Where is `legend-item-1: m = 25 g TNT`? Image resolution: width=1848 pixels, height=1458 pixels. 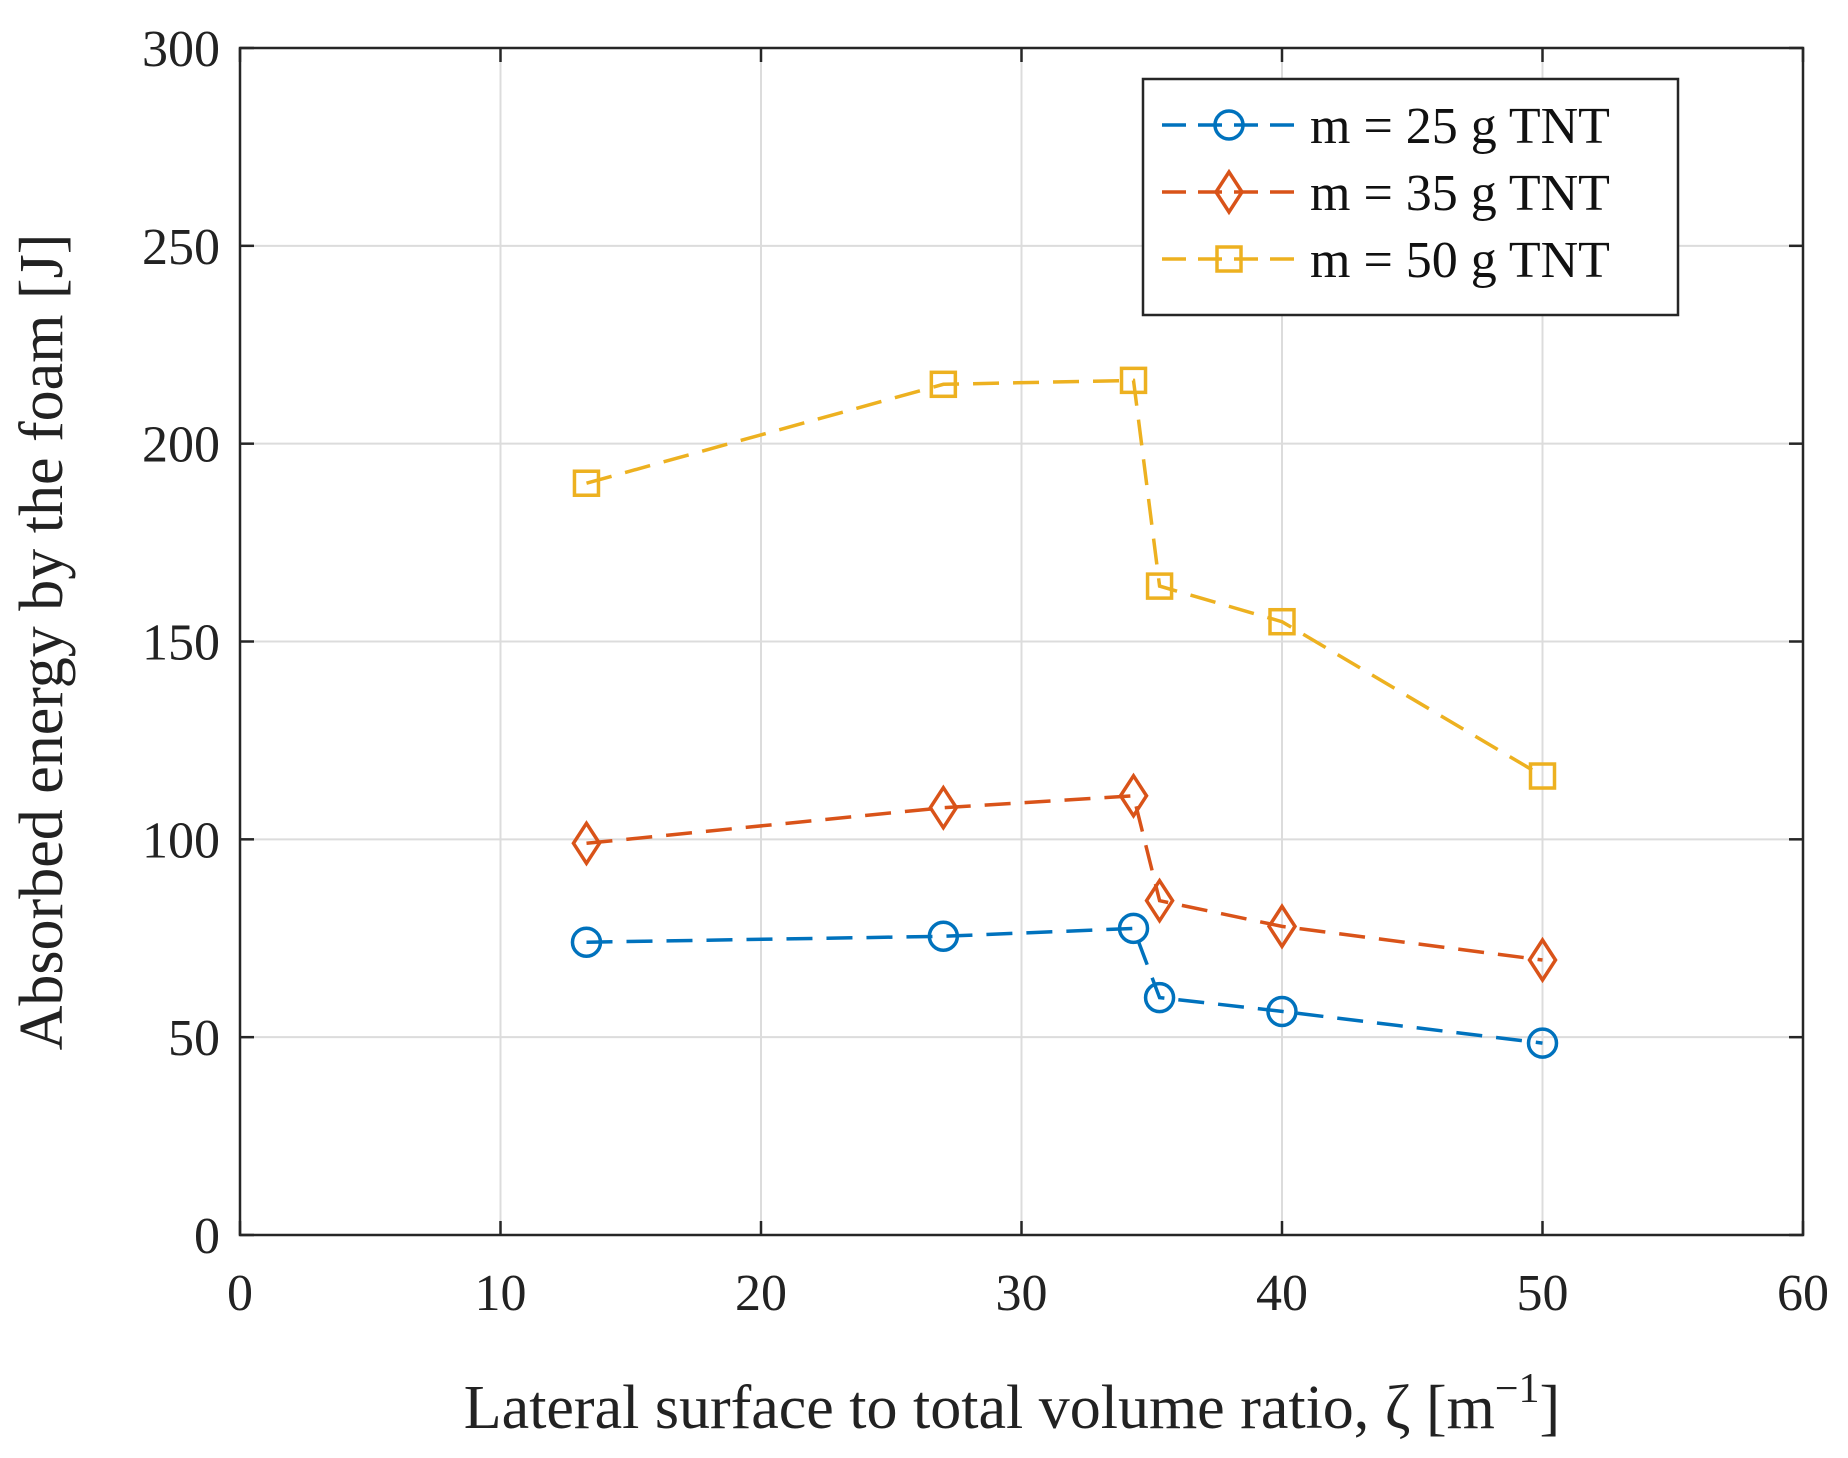
legend-item-1: m = 25 g TNT is located at coordinates (1386, 126).